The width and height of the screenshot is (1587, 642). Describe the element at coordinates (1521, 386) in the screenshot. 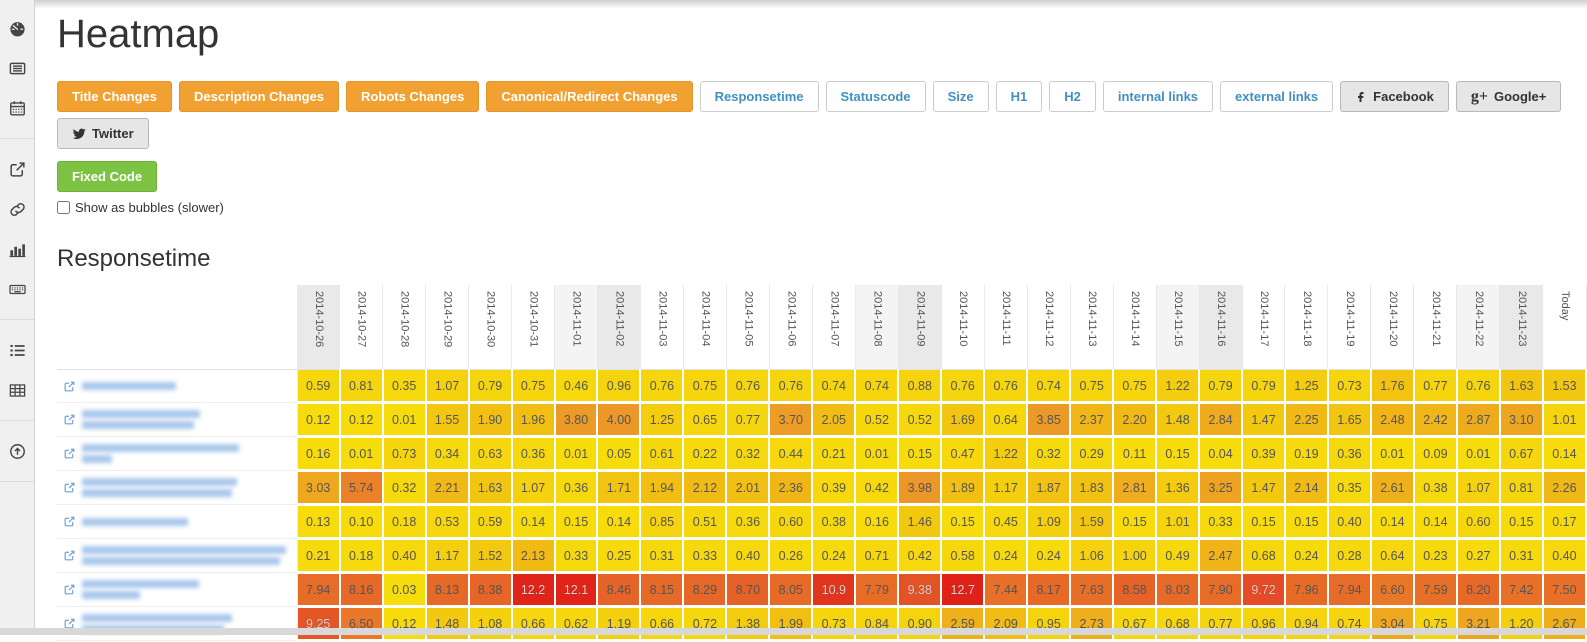

I see `heatmap-cell: 1.63` at that location.